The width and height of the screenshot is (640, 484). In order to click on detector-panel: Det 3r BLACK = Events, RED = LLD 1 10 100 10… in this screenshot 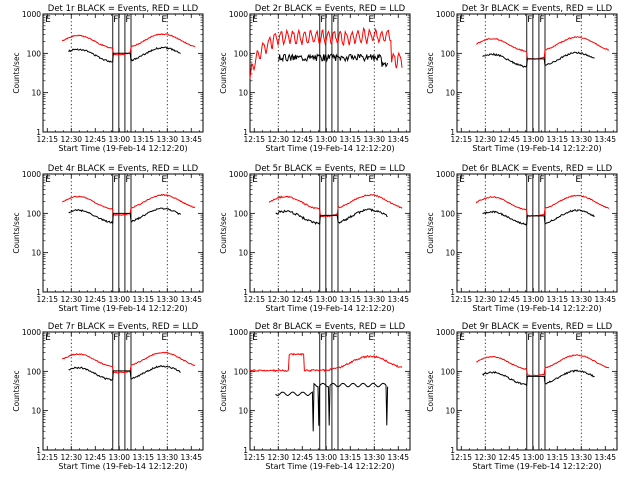, I will do `click(522, 78)`.